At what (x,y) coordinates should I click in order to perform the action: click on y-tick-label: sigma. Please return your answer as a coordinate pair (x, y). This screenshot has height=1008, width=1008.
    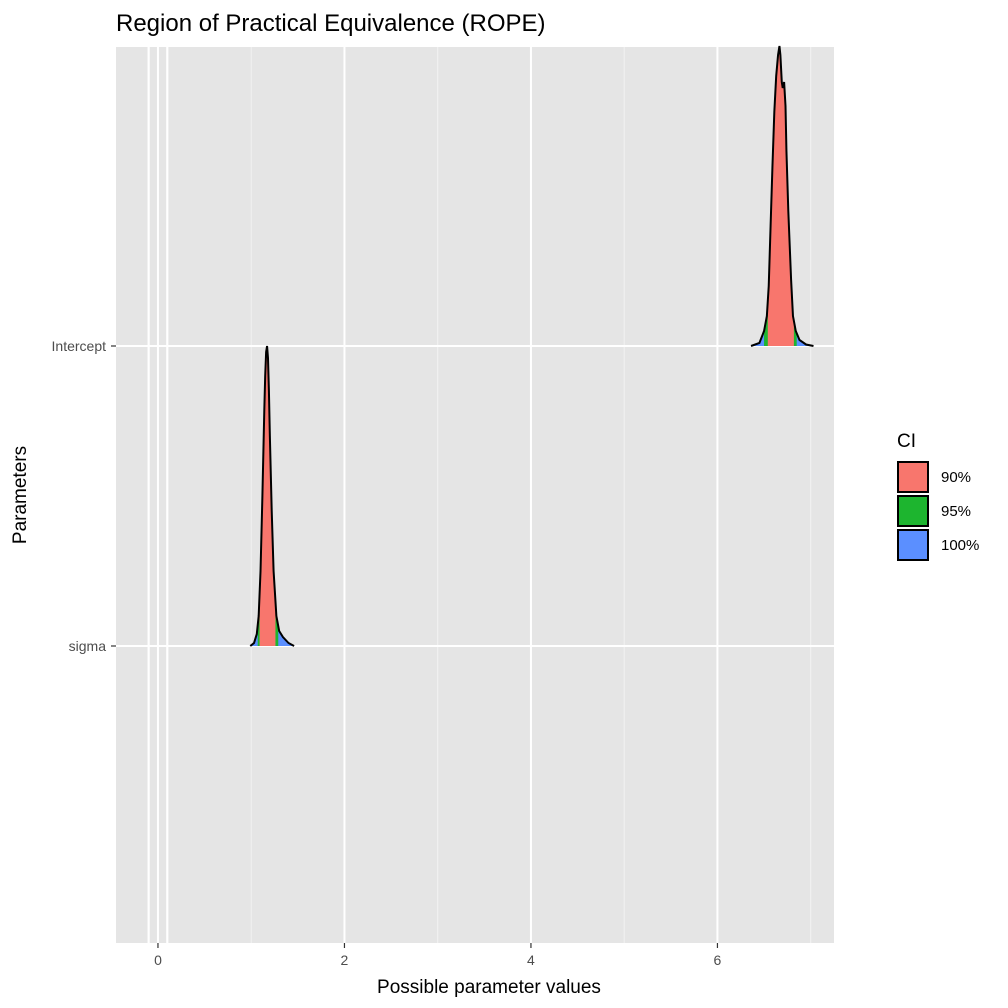
    Looking at the image, I should click on (88, 646).